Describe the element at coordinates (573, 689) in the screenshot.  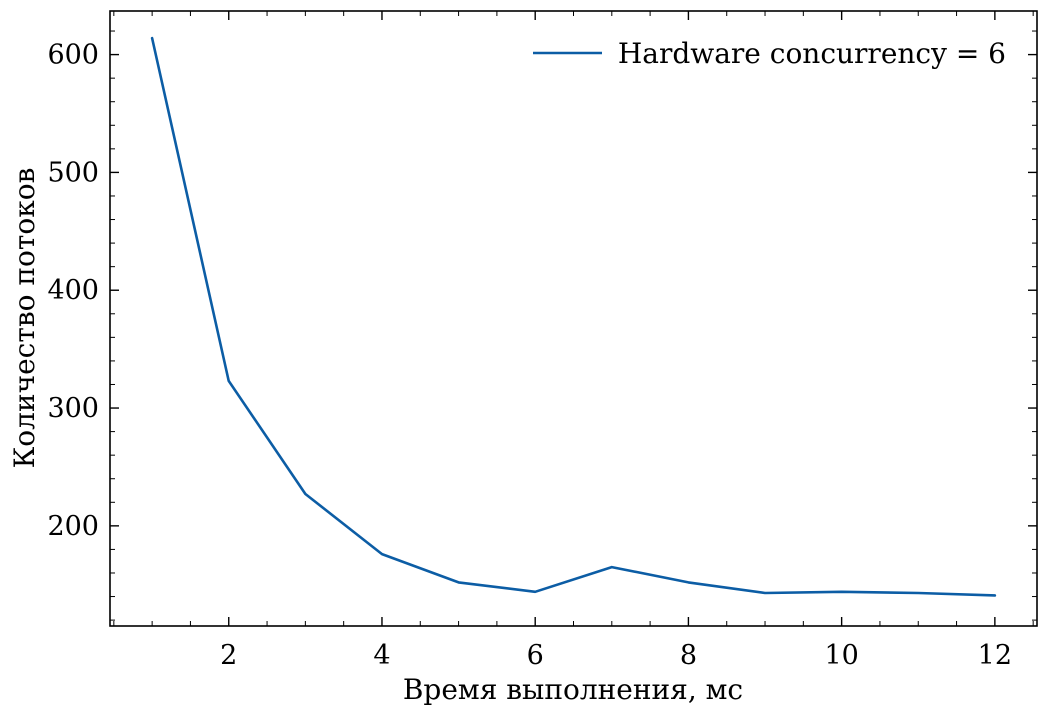
I see `x-axis-title: Время выполнения, мс` at that location.